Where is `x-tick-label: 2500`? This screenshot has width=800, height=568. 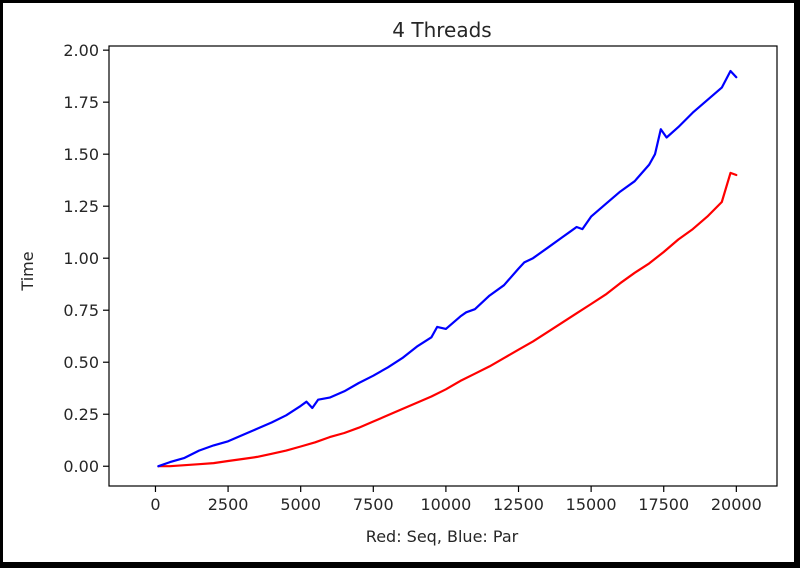
x-tick-label: 2500 is located at coordinates (228, 504).